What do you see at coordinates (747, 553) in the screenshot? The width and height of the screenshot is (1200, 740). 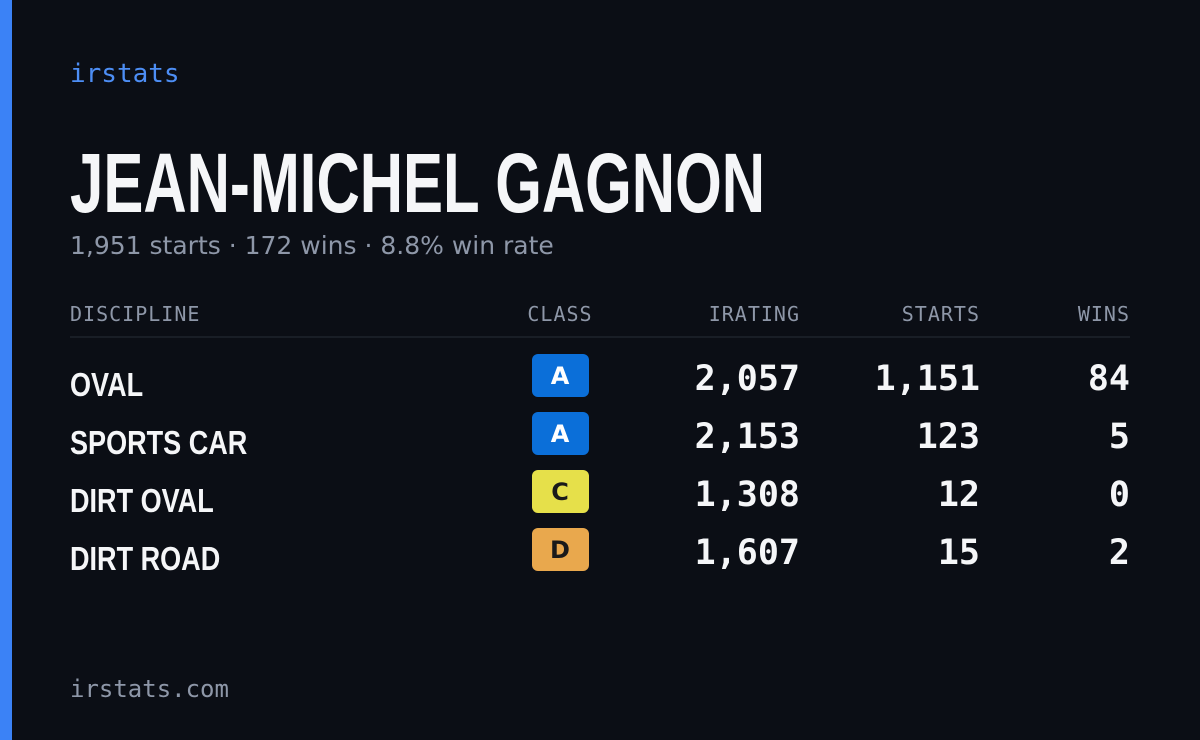 I see `irating: 1,607` at bounding box center [747, 553].